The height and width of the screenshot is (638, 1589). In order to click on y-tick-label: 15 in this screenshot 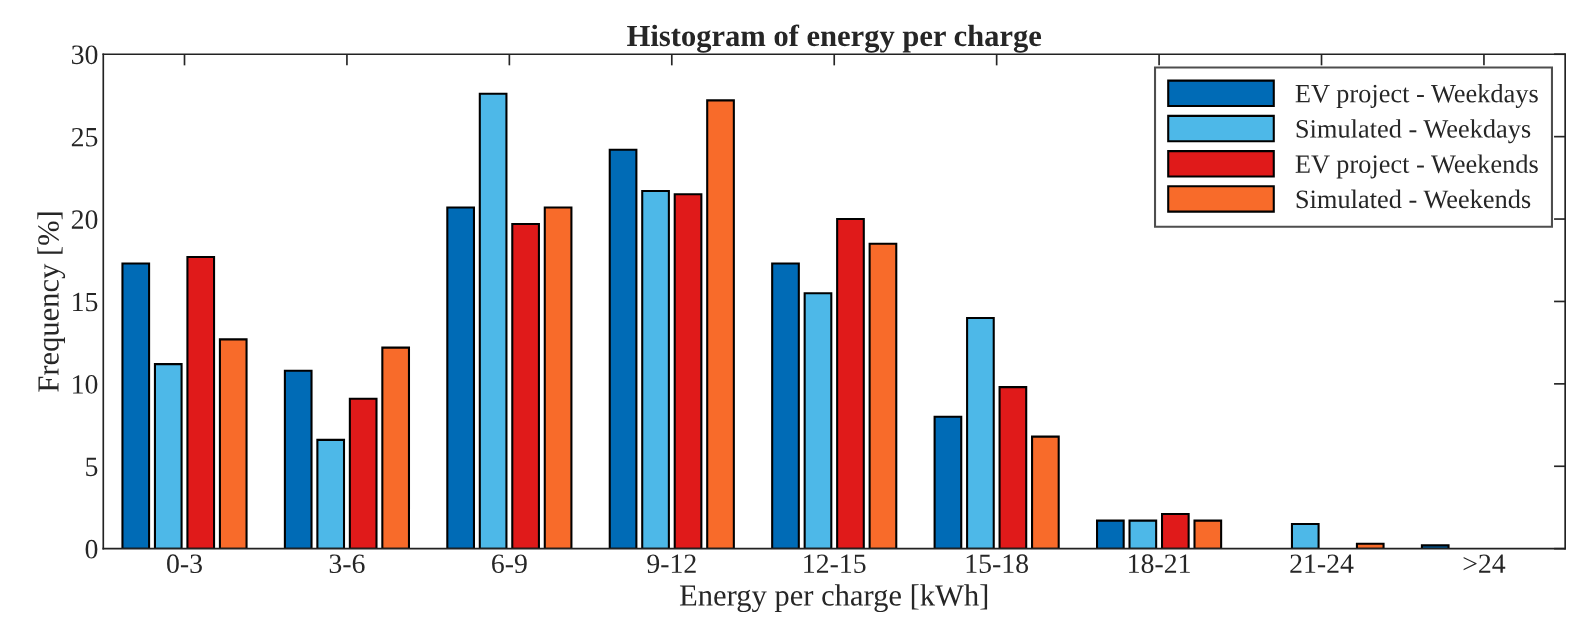, I will do `click(85, 302)`.